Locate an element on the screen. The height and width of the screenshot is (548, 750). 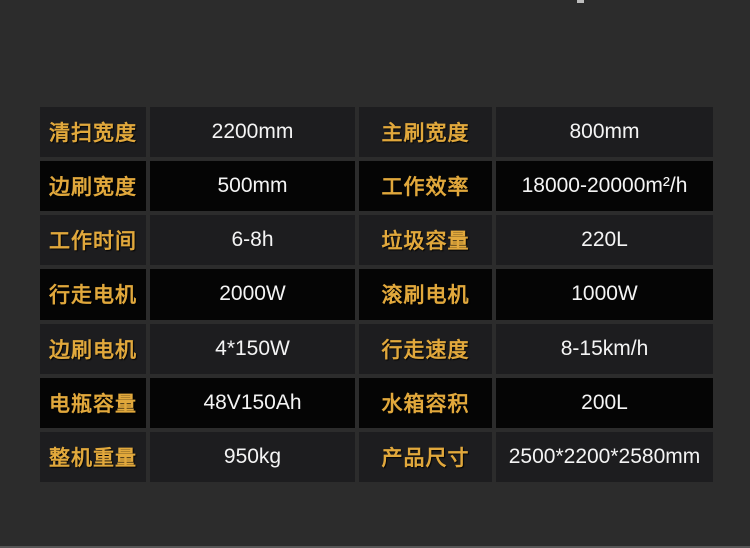
spec-label-battery-capacity: 电瓶容量 is located at coordinates (93, 402).